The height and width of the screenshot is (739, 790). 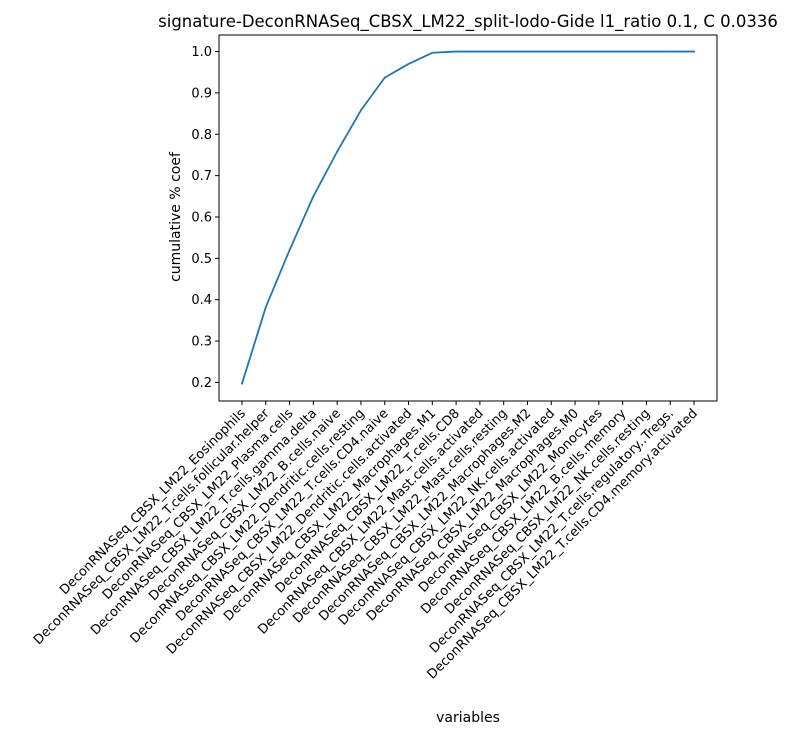 I want to click on y-tick-label: 1.0, so click(x=201, y=52).